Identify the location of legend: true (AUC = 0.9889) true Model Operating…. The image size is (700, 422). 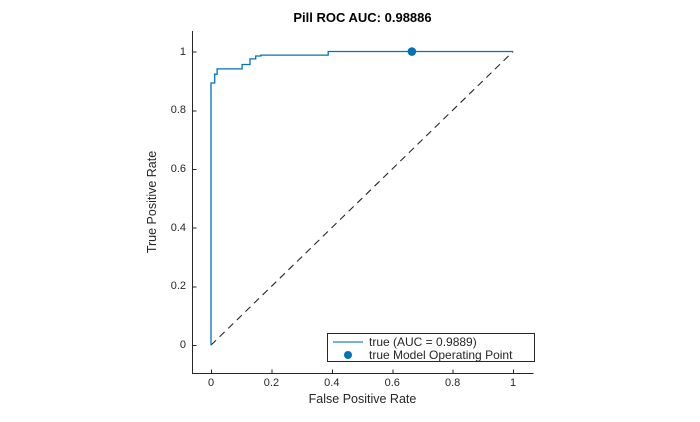
(431, 347).